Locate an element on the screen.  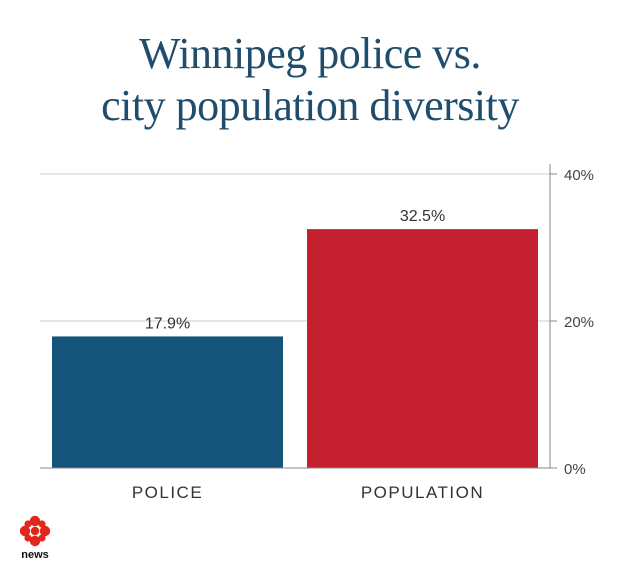
data-label: 32.5% is located at coordinates (422, 216).